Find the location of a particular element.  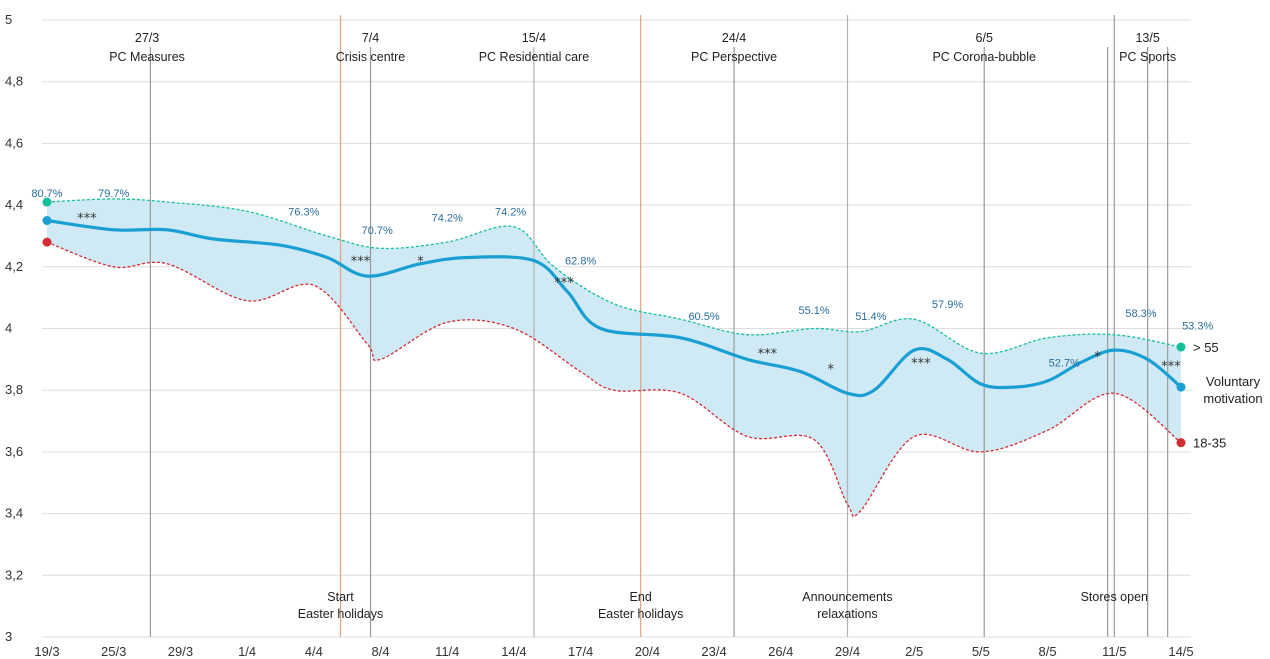

y-tick-label: 3,4 is located at coordinates (14, 513).